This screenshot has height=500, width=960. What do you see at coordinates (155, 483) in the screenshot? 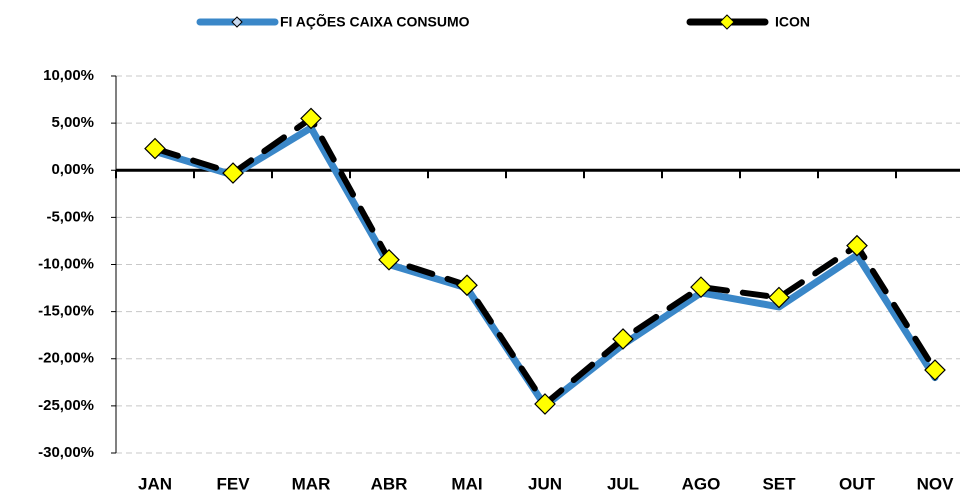
I see `x-tick-label: JAN` at bounding box center [155, 483].